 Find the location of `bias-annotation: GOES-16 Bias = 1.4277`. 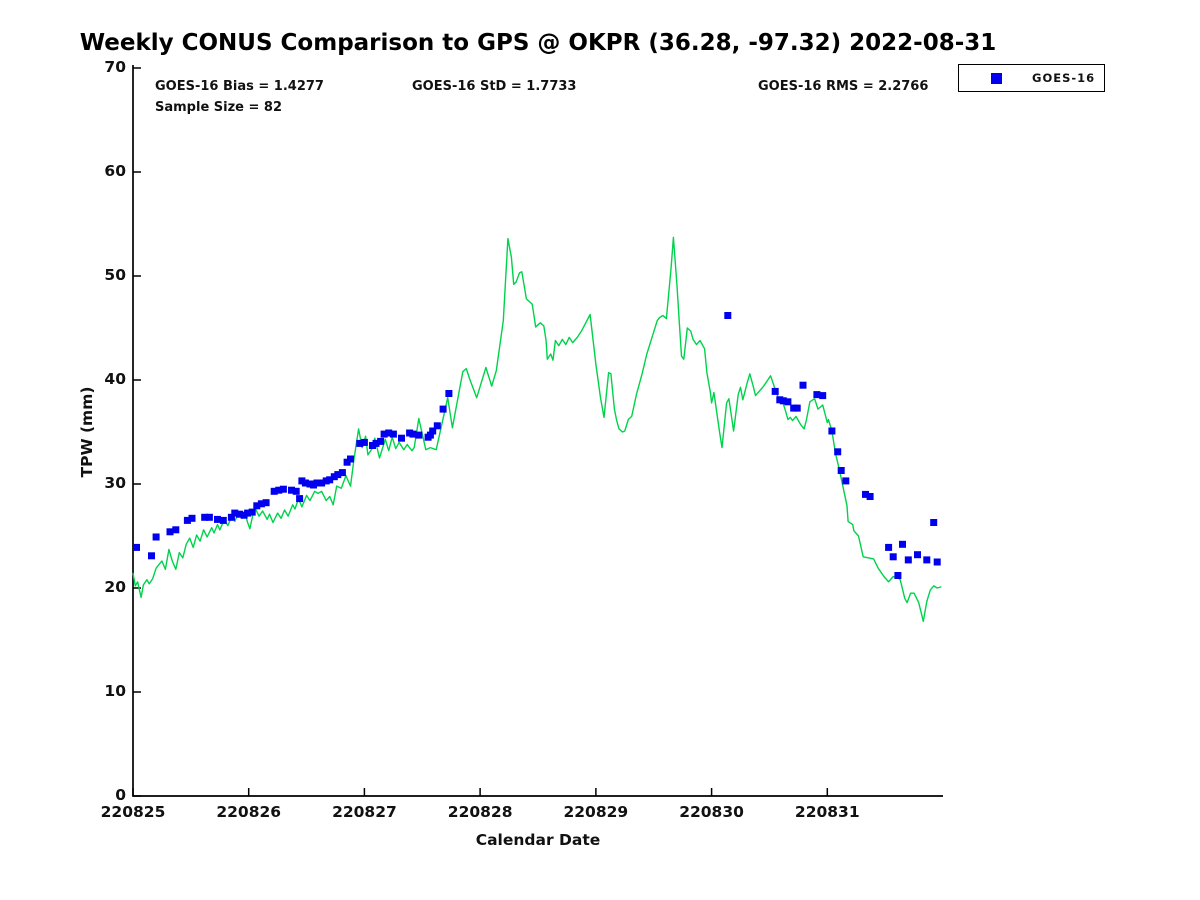

bias-annotation: GOES-16 Bias = 1.4277 is located at coordinates (239, 86).